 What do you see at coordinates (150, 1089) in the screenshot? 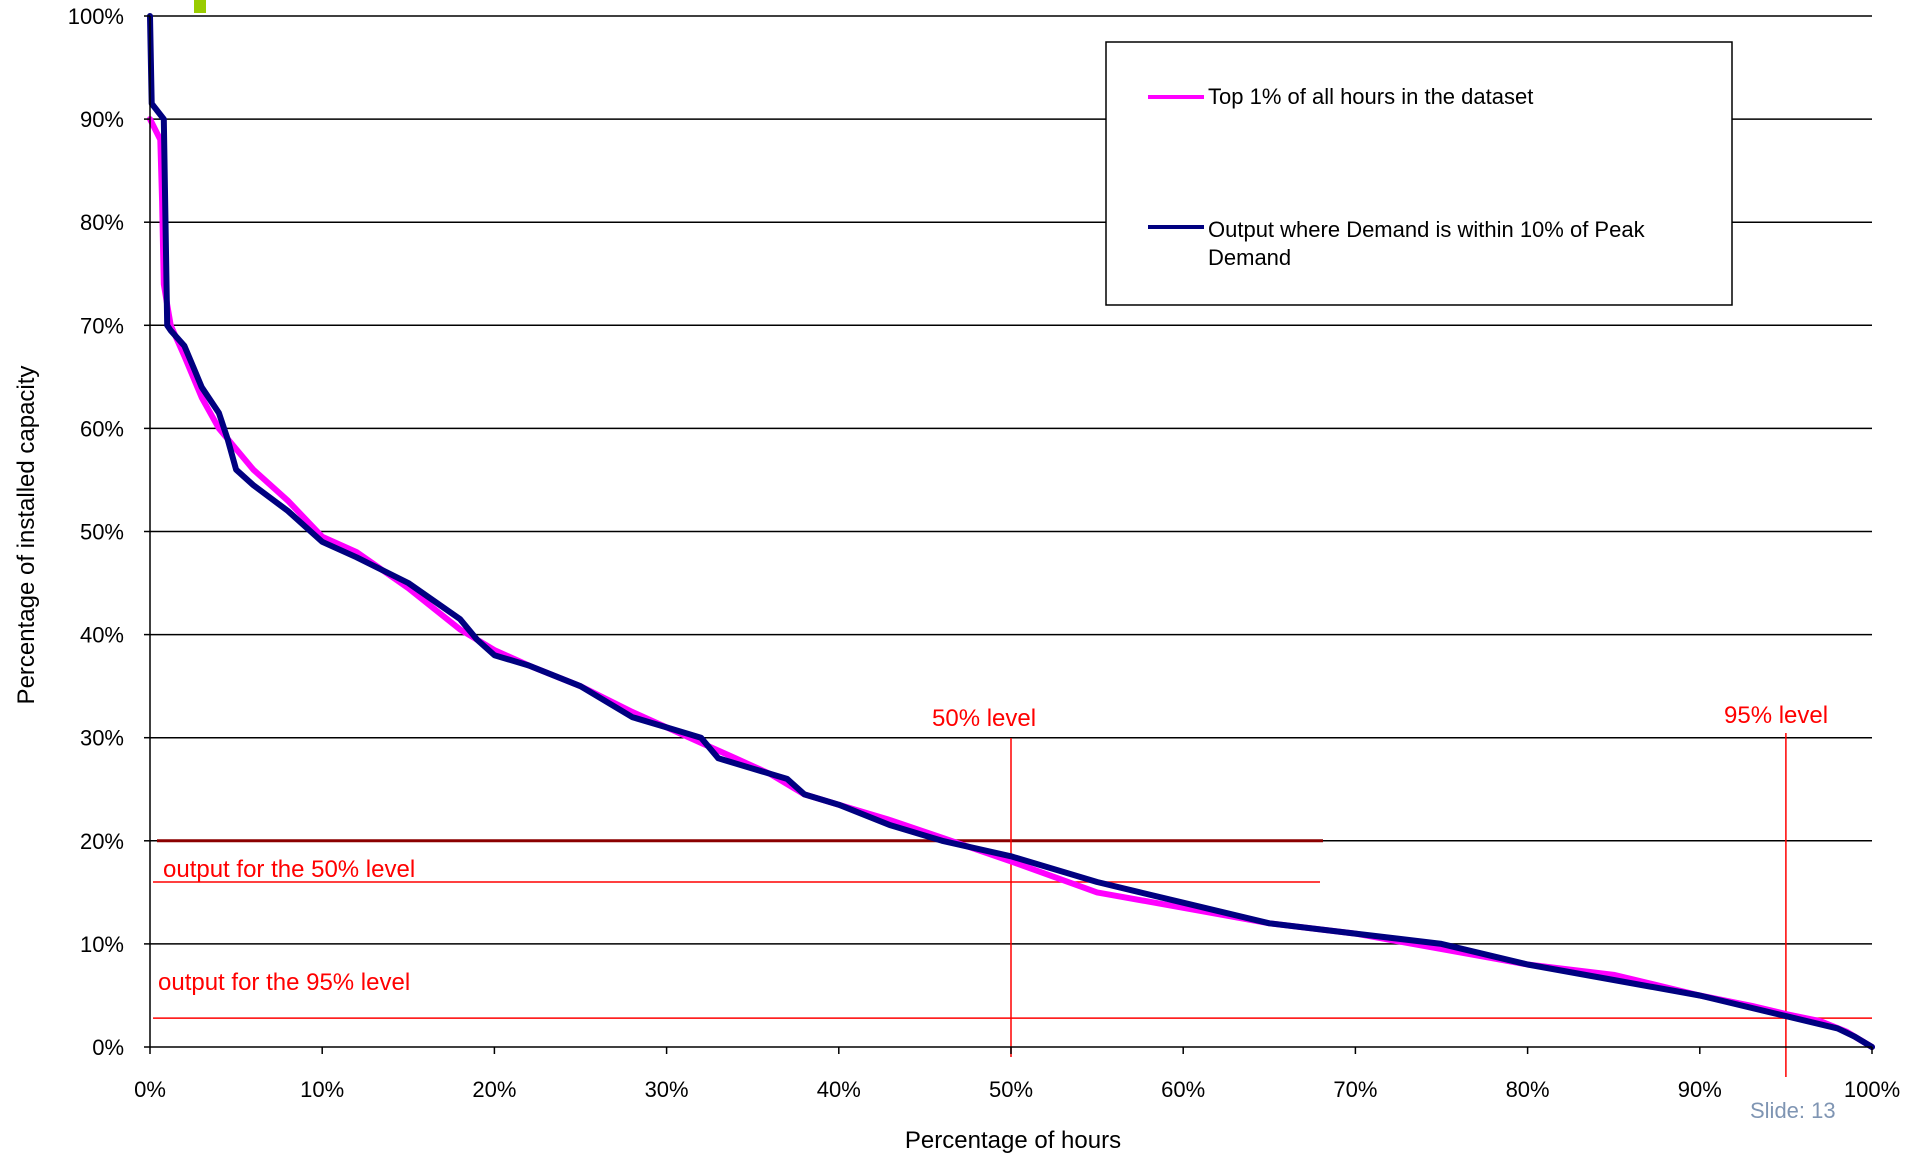
I see `x-tick-label-0: 0%` at bounding box center [150, 1089].